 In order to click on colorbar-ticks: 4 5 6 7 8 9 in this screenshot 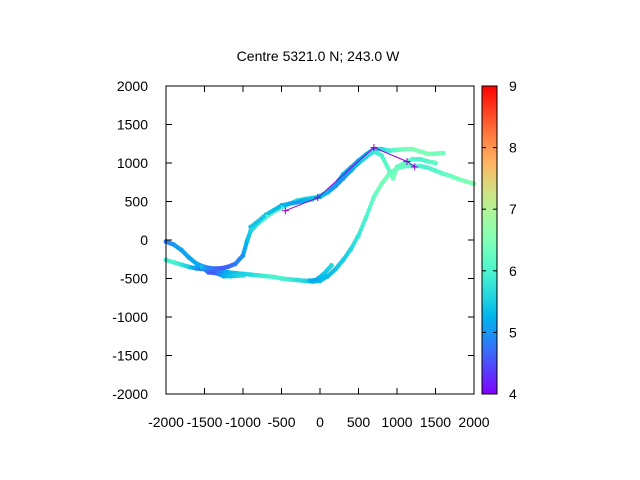, I will do `click(499, 240)`.